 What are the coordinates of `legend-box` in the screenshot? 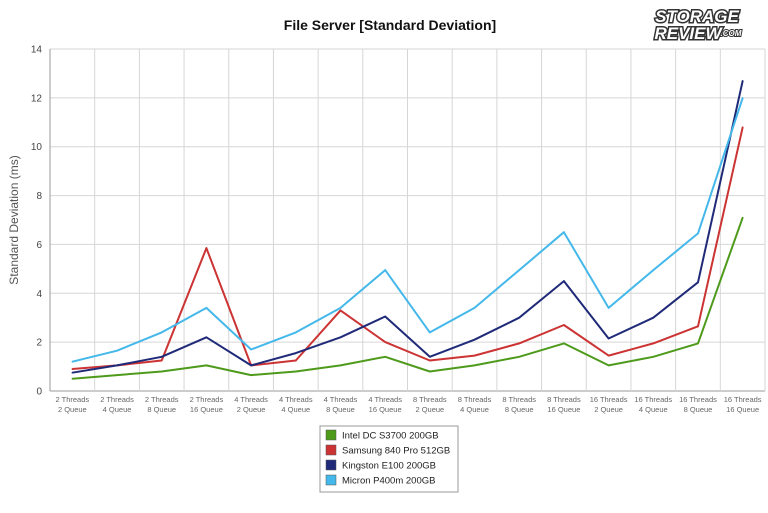 It's located at (389, 459).